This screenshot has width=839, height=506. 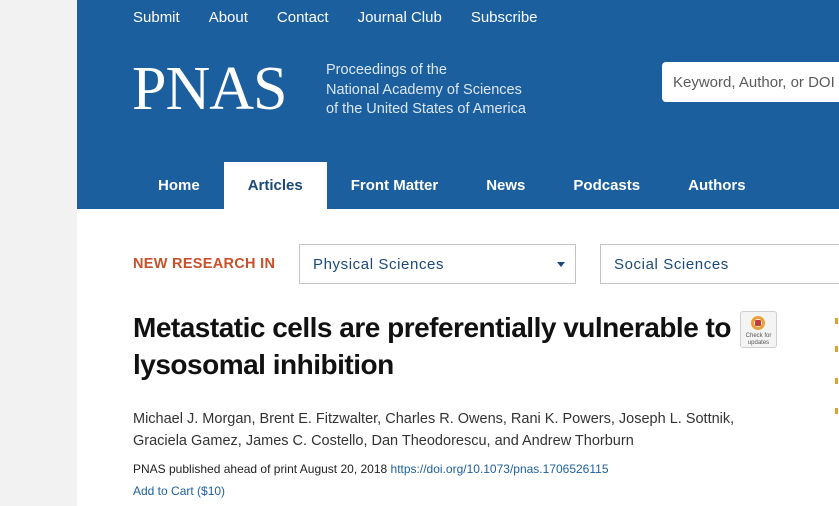 I want to click on top-nav-subscribe: Subscribe, so click(x=504, y=17).